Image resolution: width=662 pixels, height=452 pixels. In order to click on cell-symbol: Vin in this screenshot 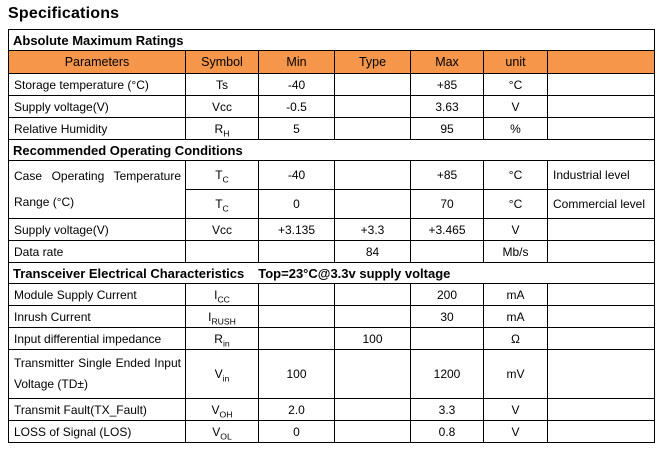, I will do `click(222, 374)`.